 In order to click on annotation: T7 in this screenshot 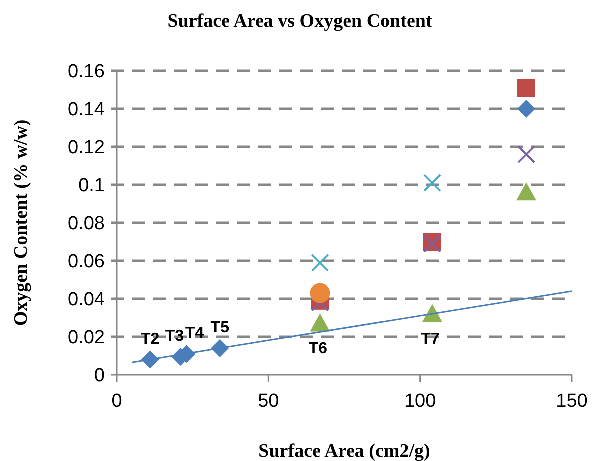, I will do `click(430, 339)`.